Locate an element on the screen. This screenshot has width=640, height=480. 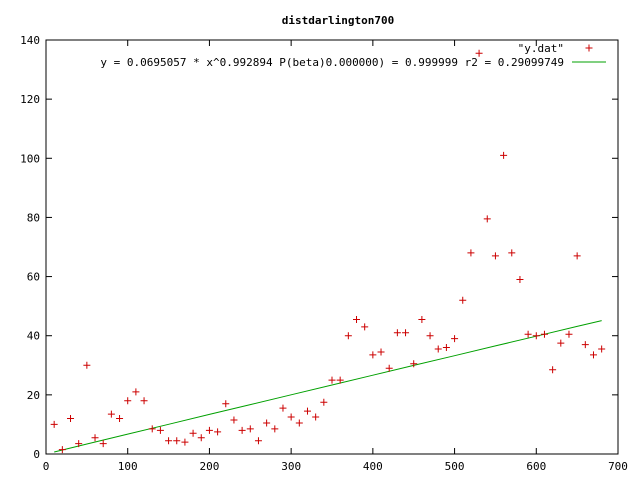
y-tick-label: 80 is located at coordinates (33, 217).